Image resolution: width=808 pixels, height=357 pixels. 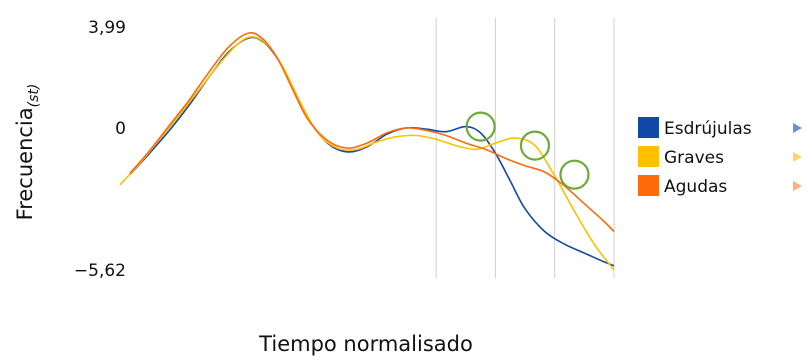 I want to click on y-tick-label-1: 3,99, so click(x=107, y=28).